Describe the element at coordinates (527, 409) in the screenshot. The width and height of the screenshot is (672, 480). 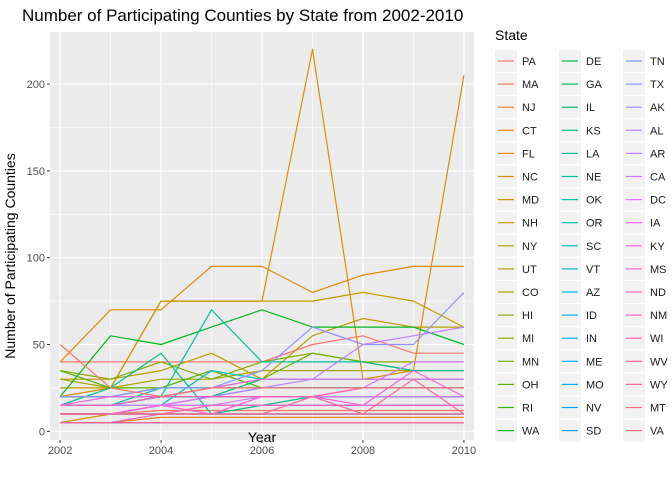
I see `legend-label-ri: RI` at that location.